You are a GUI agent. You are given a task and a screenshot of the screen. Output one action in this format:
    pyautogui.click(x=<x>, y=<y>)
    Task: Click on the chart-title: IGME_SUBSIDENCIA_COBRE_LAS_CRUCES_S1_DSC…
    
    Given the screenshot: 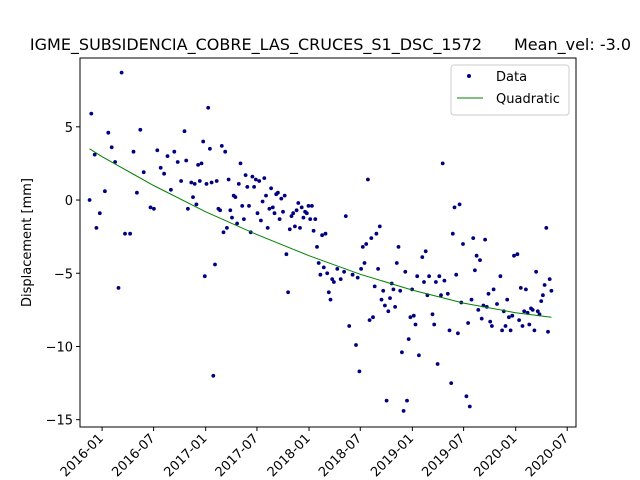 What is the action you would take?
    pyautogui.click(x=256, y=45)
    